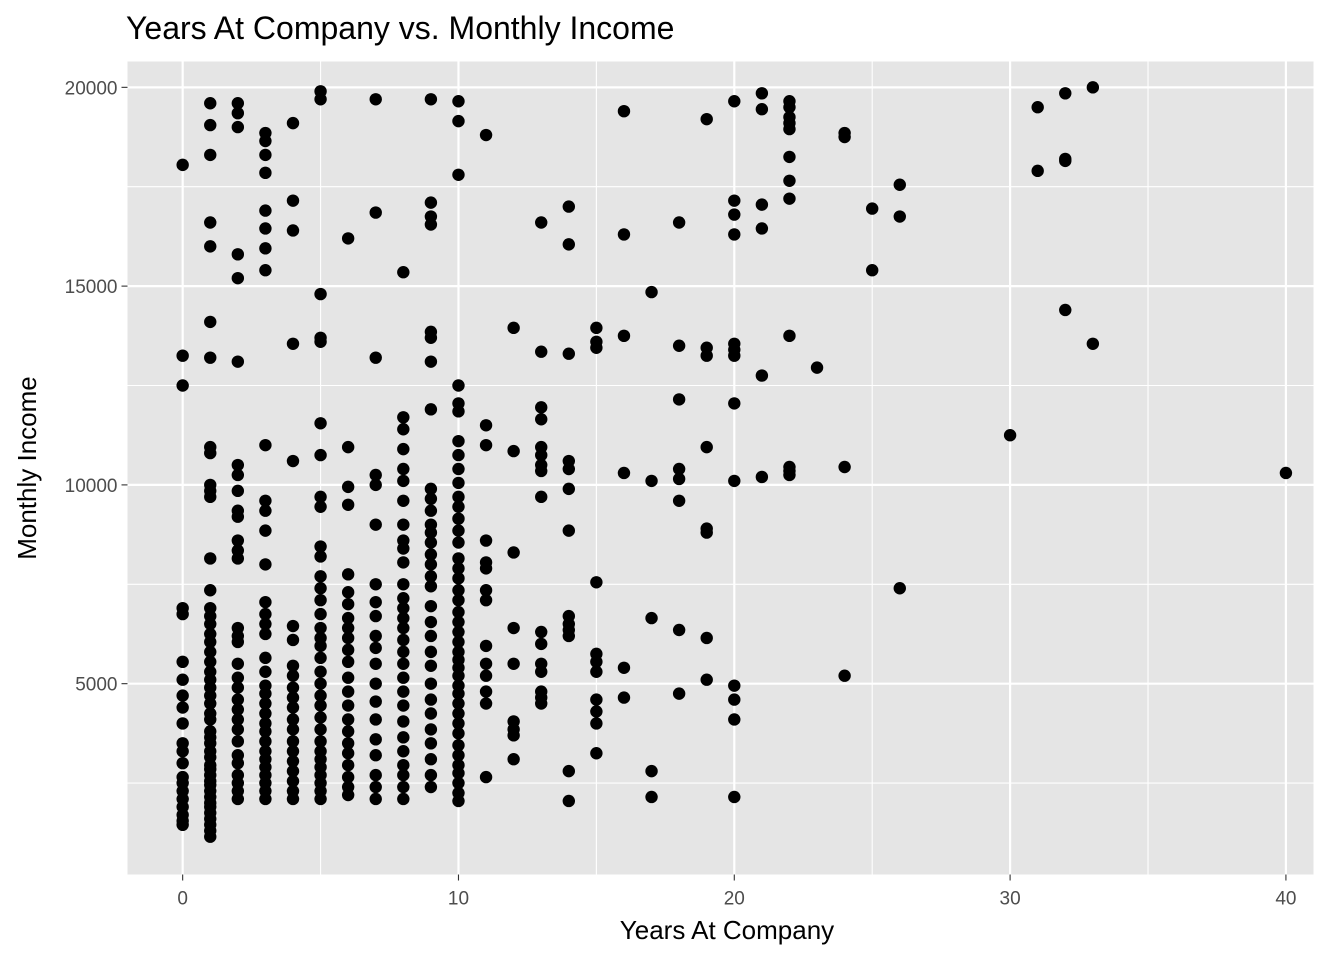 The image size is (1344, 960). Describe the element at coordinates (96, 387) in the screenshot. I see `y-axis-ticks: 5000 10000 15000 20000` at that location.